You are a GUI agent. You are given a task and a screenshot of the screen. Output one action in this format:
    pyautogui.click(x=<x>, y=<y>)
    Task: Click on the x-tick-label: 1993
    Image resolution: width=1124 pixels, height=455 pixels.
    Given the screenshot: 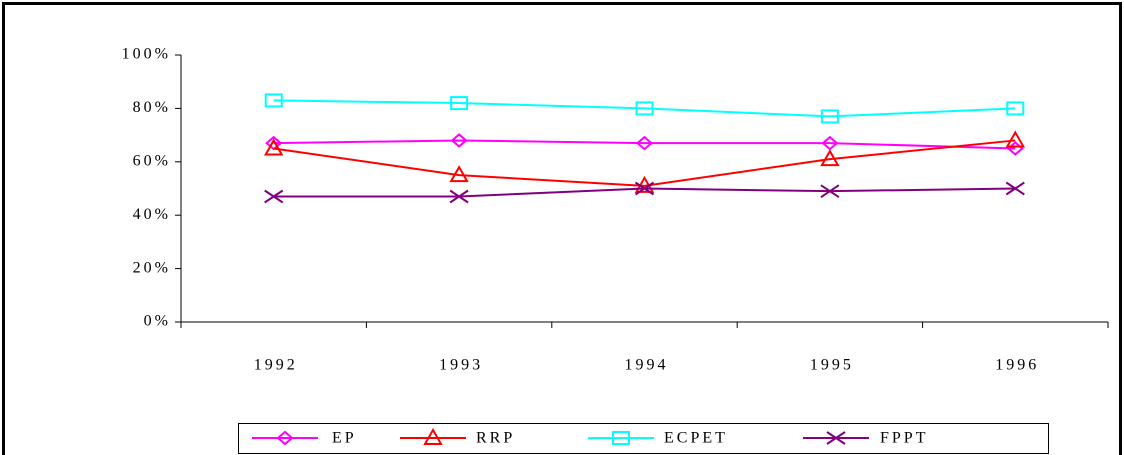 What is the action you would take?
    pyautogui.click(x=461, y=365)
    